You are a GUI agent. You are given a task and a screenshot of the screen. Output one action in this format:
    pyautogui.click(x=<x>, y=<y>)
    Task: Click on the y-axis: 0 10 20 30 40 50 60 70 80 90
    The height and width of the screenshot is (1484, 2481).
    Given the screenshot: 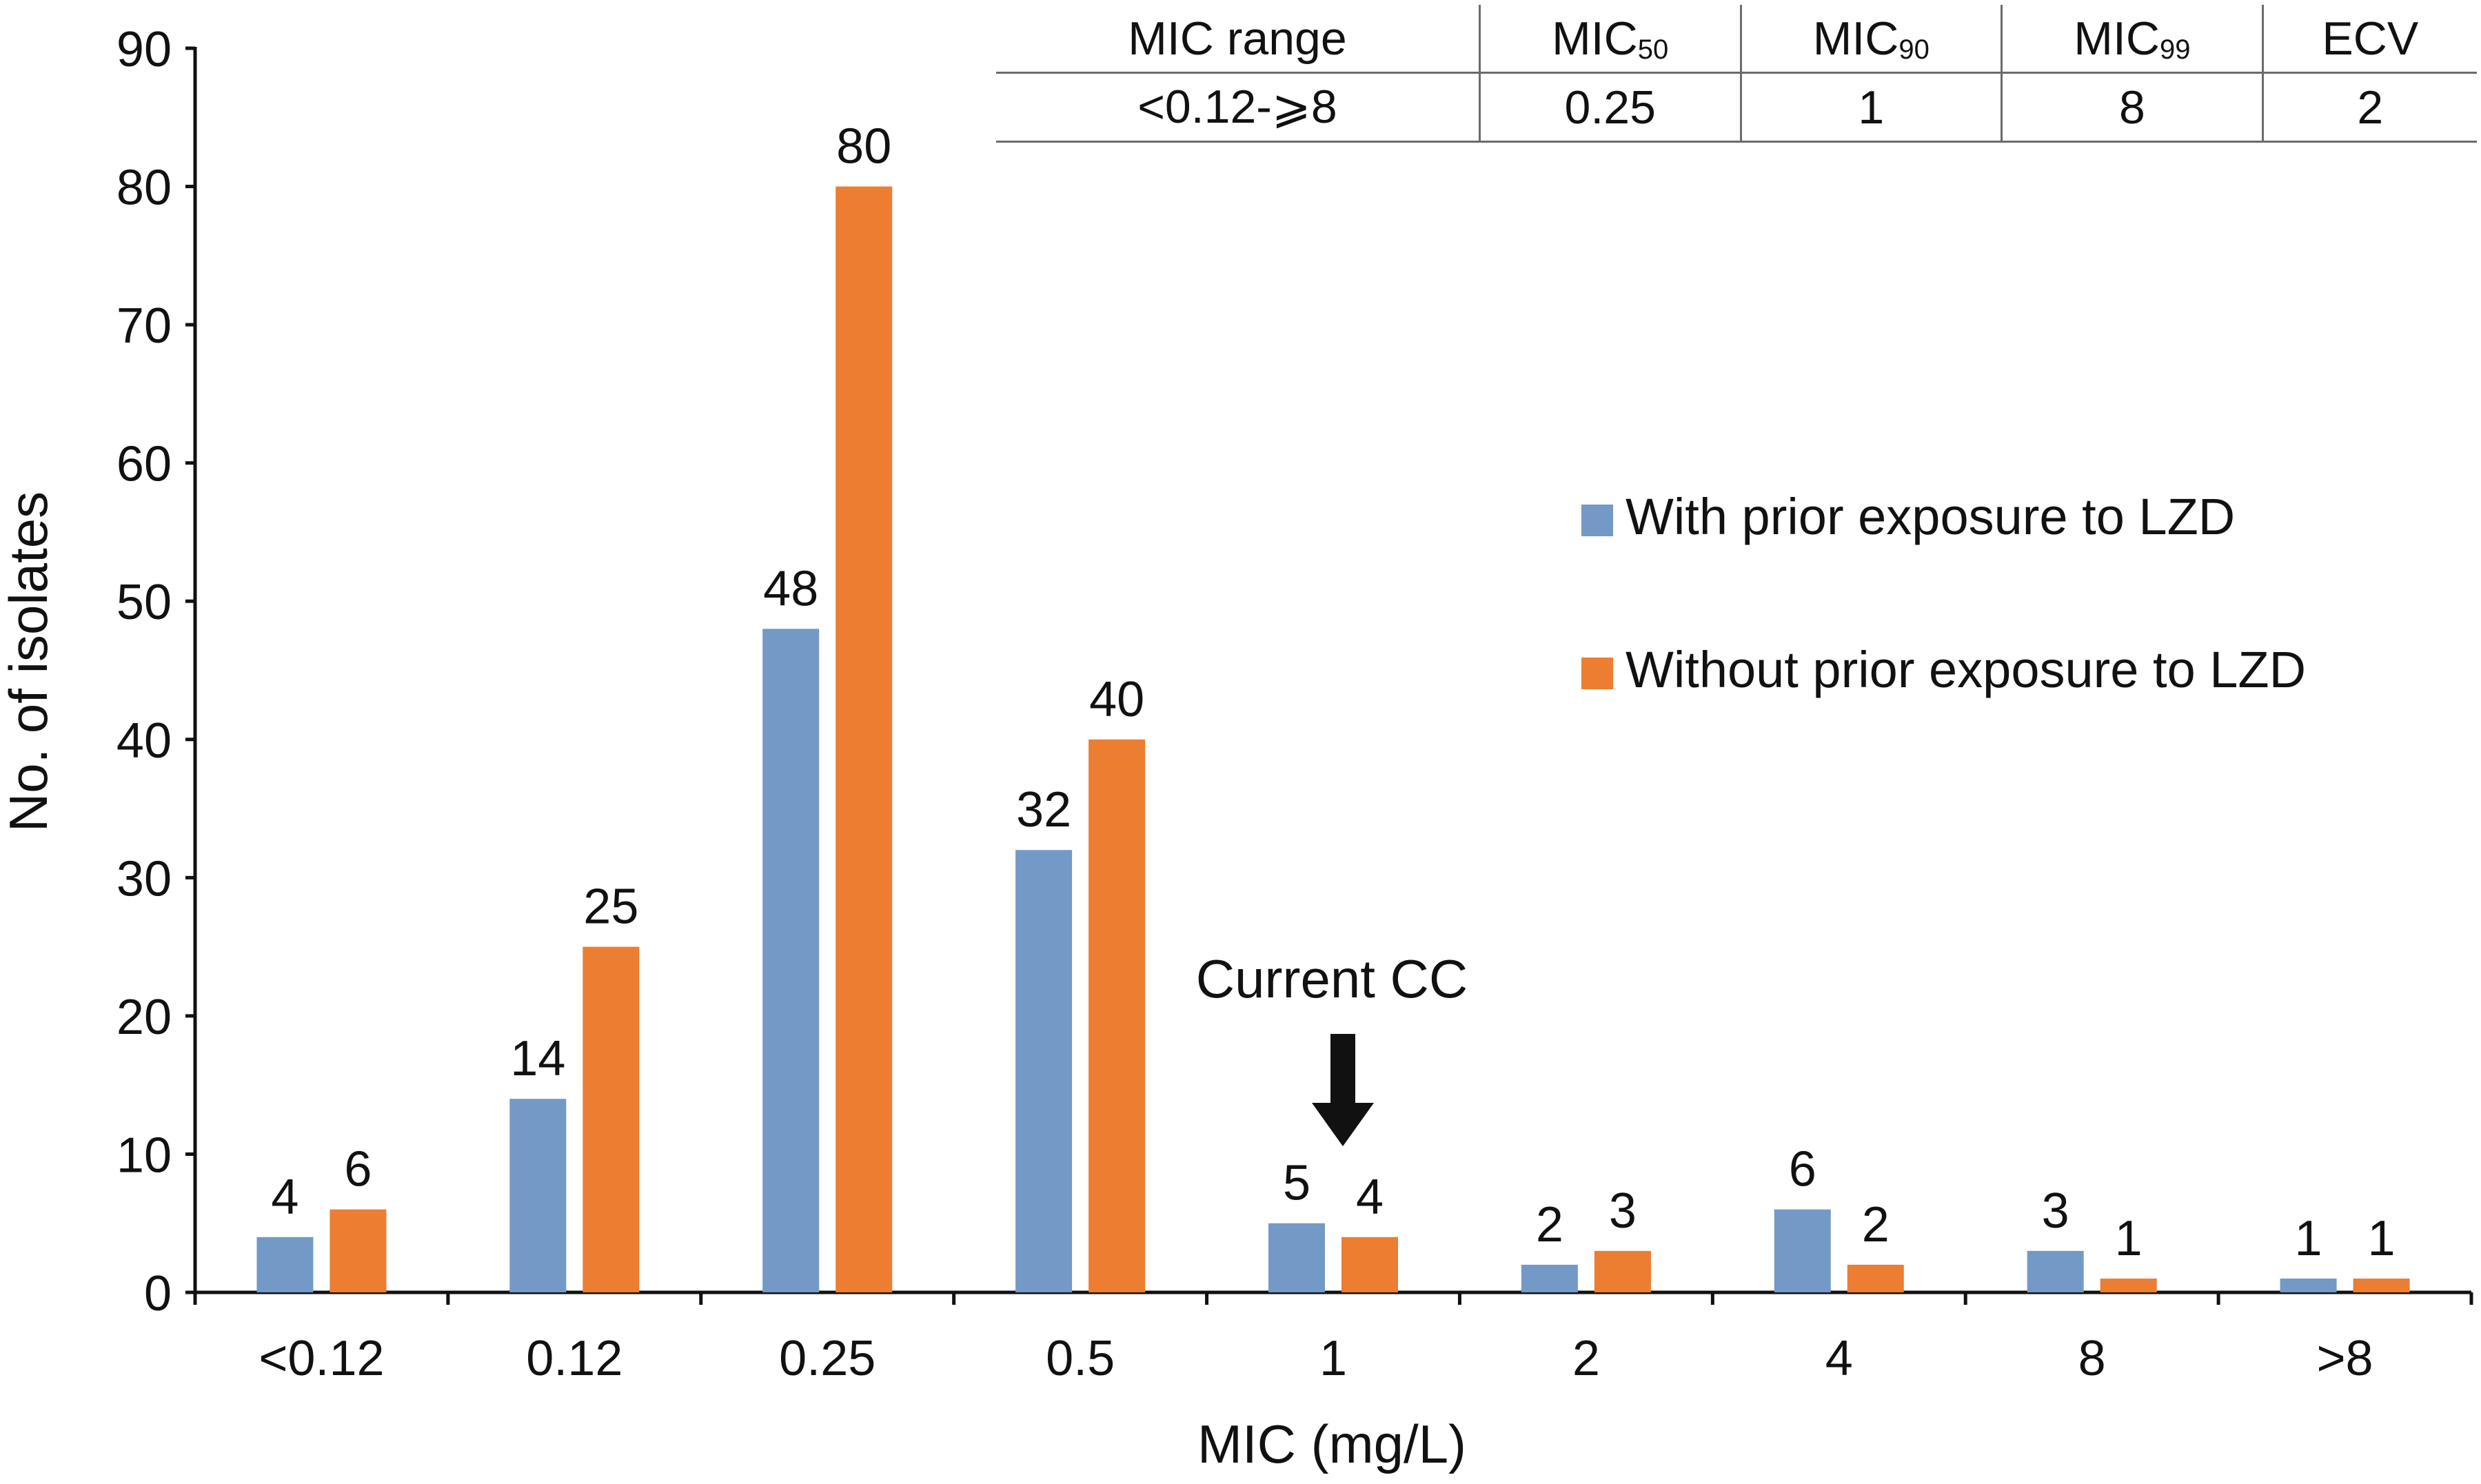 What is the action you would take?
    pyautogui.click(x=157, y=671)
    